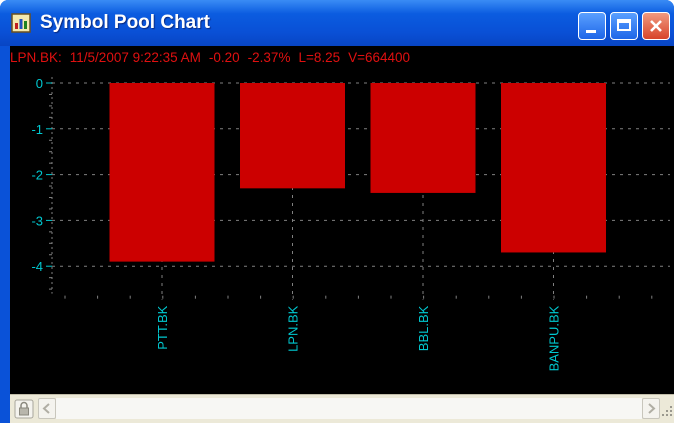 Image resolution: width=674 pixels, height=423 pixels. What do you see at coordinates (319, 57) in the screenshot?
I see `info-last: L=8.25` at bounding box center [319, 57].